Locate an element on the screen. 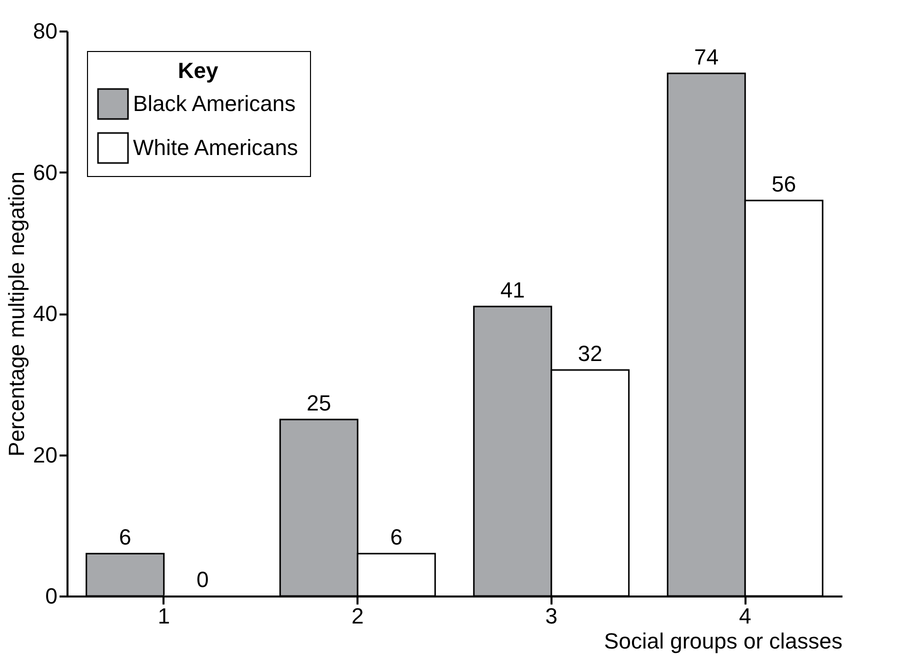 This screenshot has height=658, width=900. legend-label: Black Americans is located at coordinates (214, 103).